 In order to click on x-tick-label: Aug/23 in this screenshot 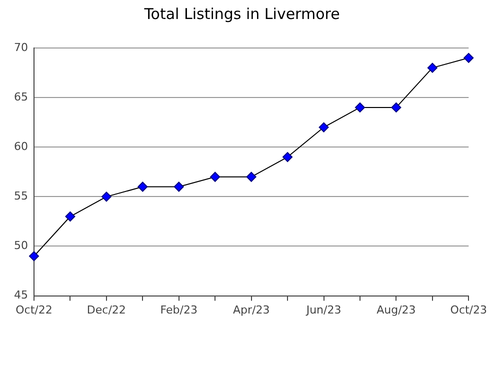, I will do `click(396, 309)`.